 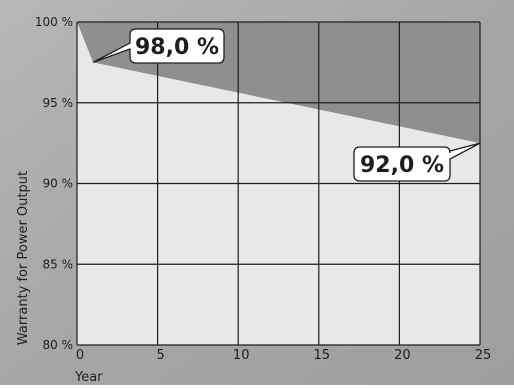 What do you see at coordinates (483, 355) in the screenshot?
I see `x-tick-label: 25` at bounding box center [483, 355].